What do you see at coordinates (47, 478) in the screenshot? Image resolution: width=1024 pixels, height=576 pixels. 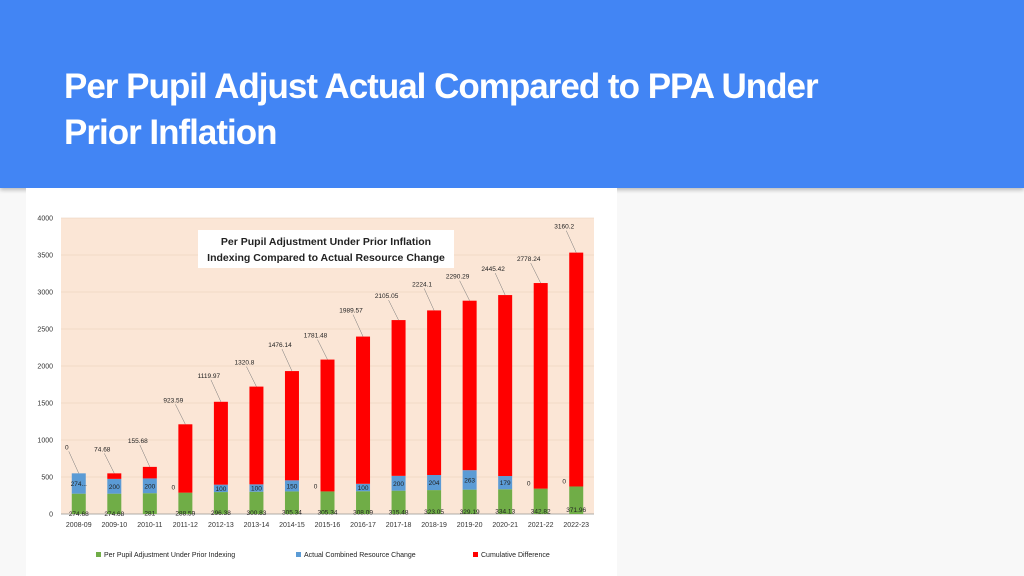 I see `y-tick-label: 500` at bounding box center [47, 478].